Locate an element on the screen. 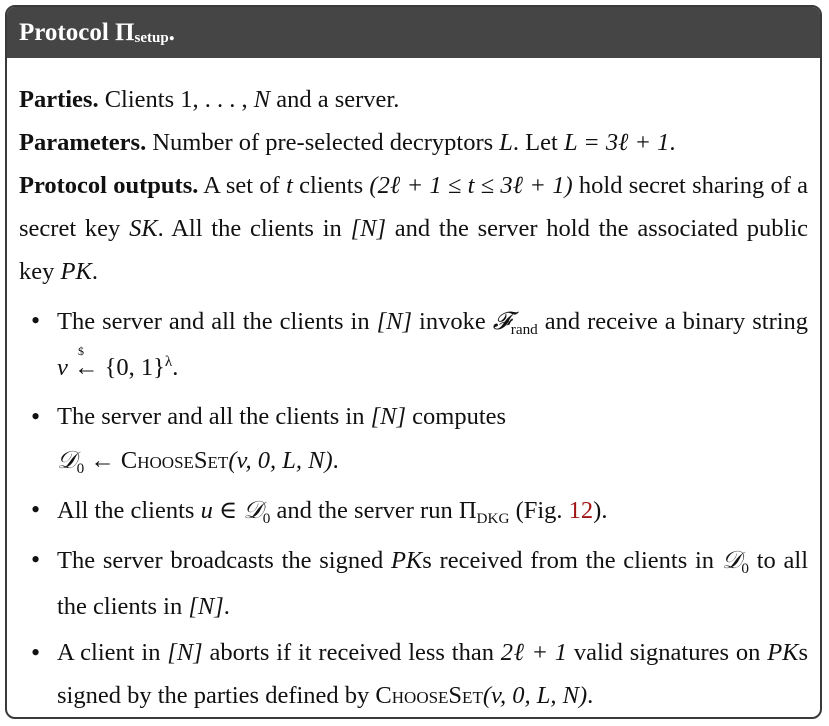 This screenshot has height=726, width=829. step-5-function: ChooseSet is located at coordinates (429, 695).